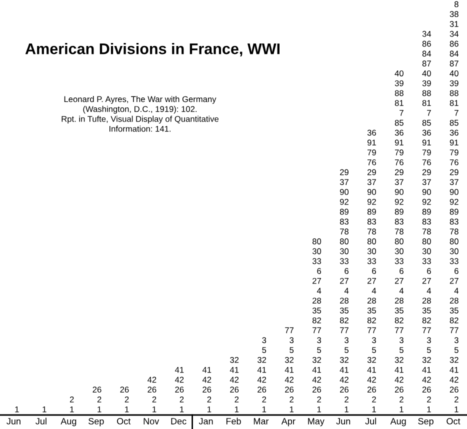 This screenshot has width=467, height=429. What do you see at coordinates (152, 421) in the screenshot?
I see `category-label: Nov` at bounding box center [152, 421].